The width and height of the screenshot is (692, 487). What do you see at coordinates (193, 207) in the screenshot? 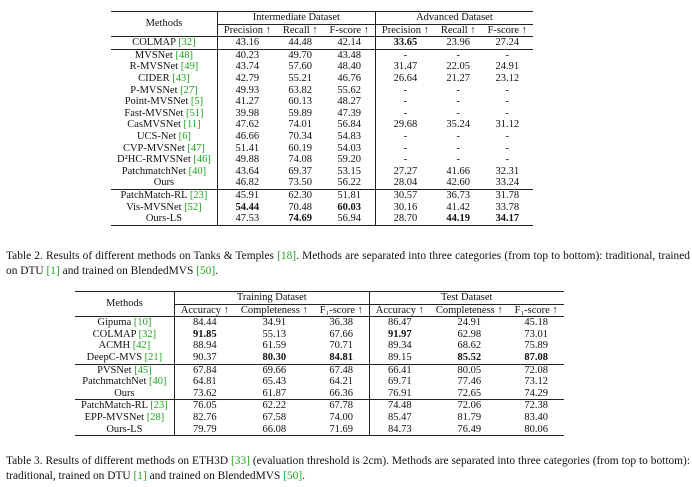
I see `citation-link: [52]` at bounding box center [193, 207].